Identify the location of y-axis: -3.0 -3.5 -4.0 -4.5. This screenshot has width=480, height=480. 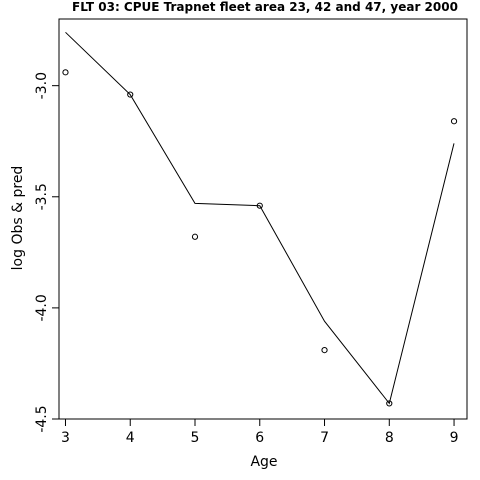
(46, 252).